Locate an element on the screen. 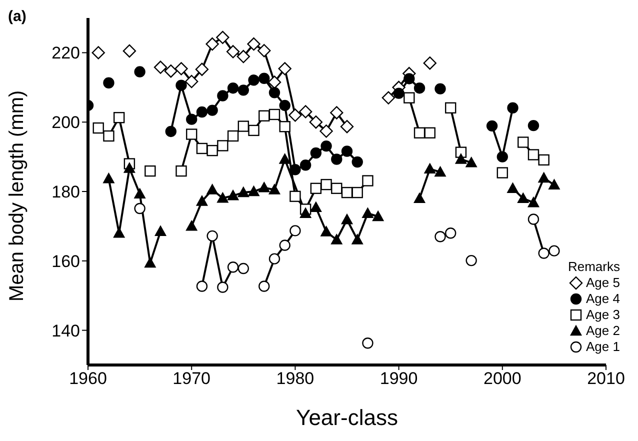 The image size is (638, 441). legend-label: Age 3 is located at coordinates (603, 315).